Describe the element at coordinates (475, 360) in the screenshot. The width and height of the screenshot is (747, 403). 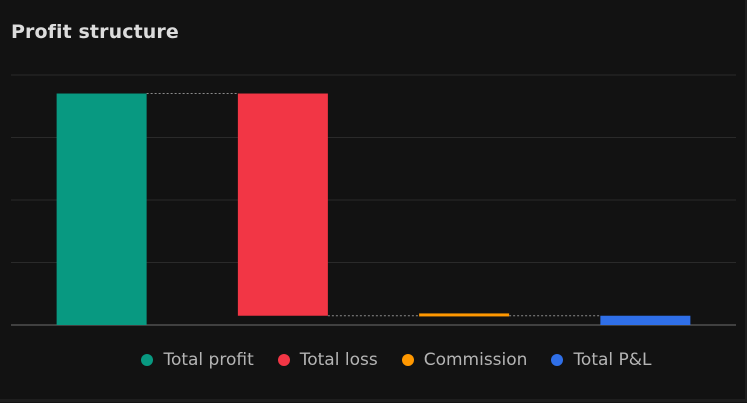
I see `legend-label-commission: Commission` at that location.